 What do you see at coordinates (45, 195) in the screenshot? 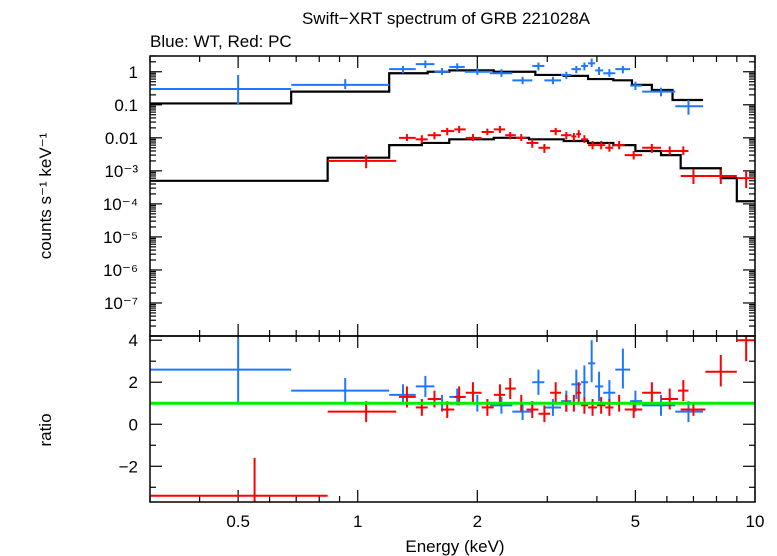
I see `top-y-axis-label: counts s⁻¹ keV⁻¹` at bounding box center [45, 195].